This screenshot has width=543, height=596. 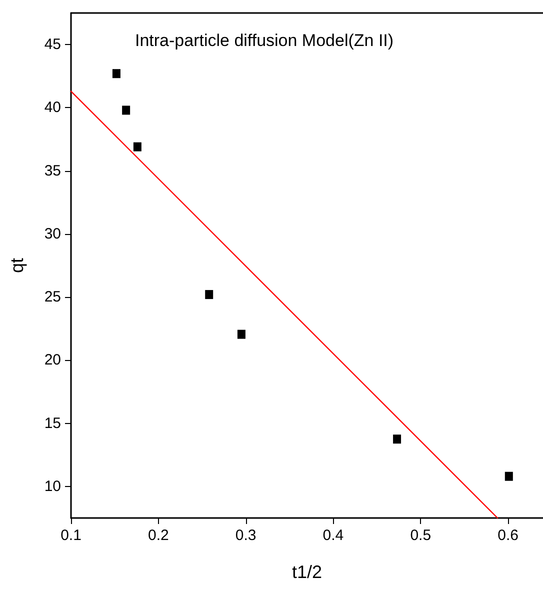 What do you see at coordinates (52, 107) in the screenshot?
I see `y-tick-label: 40` at bounding box center [52, 107].